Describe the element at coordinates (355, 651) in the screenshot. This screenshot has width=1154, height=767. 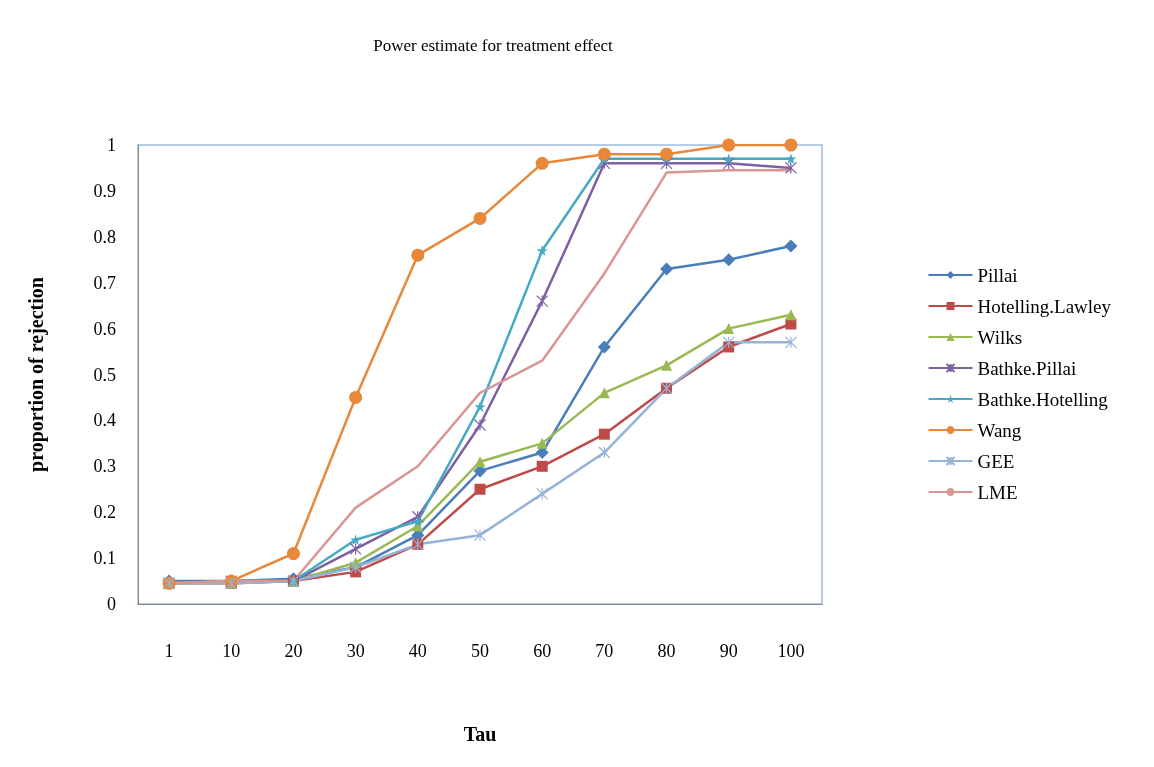
I see `x-tick-label: 30` at that location.